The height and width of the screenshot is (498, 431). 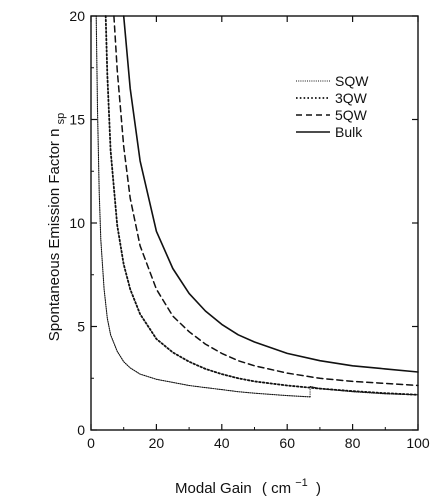 I want to click on x-axis-label-close: ), so click(x=318, y=488).